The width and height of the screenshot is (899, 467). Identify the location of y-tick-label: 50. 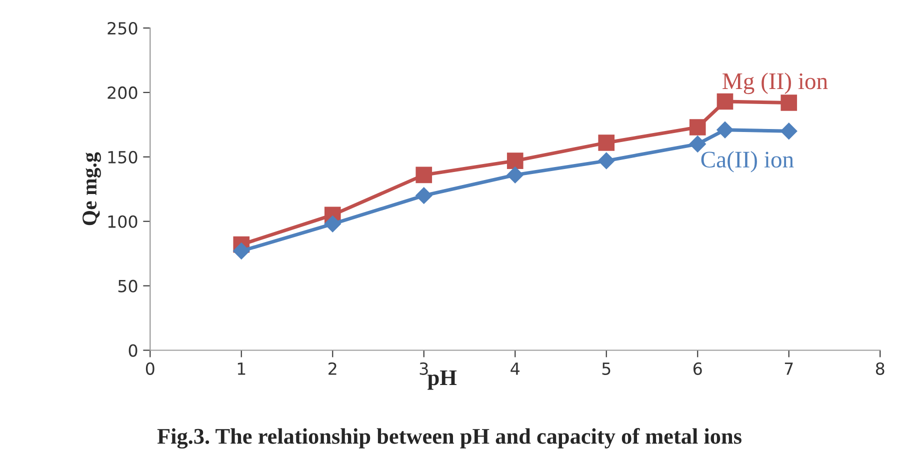
(128, 286).